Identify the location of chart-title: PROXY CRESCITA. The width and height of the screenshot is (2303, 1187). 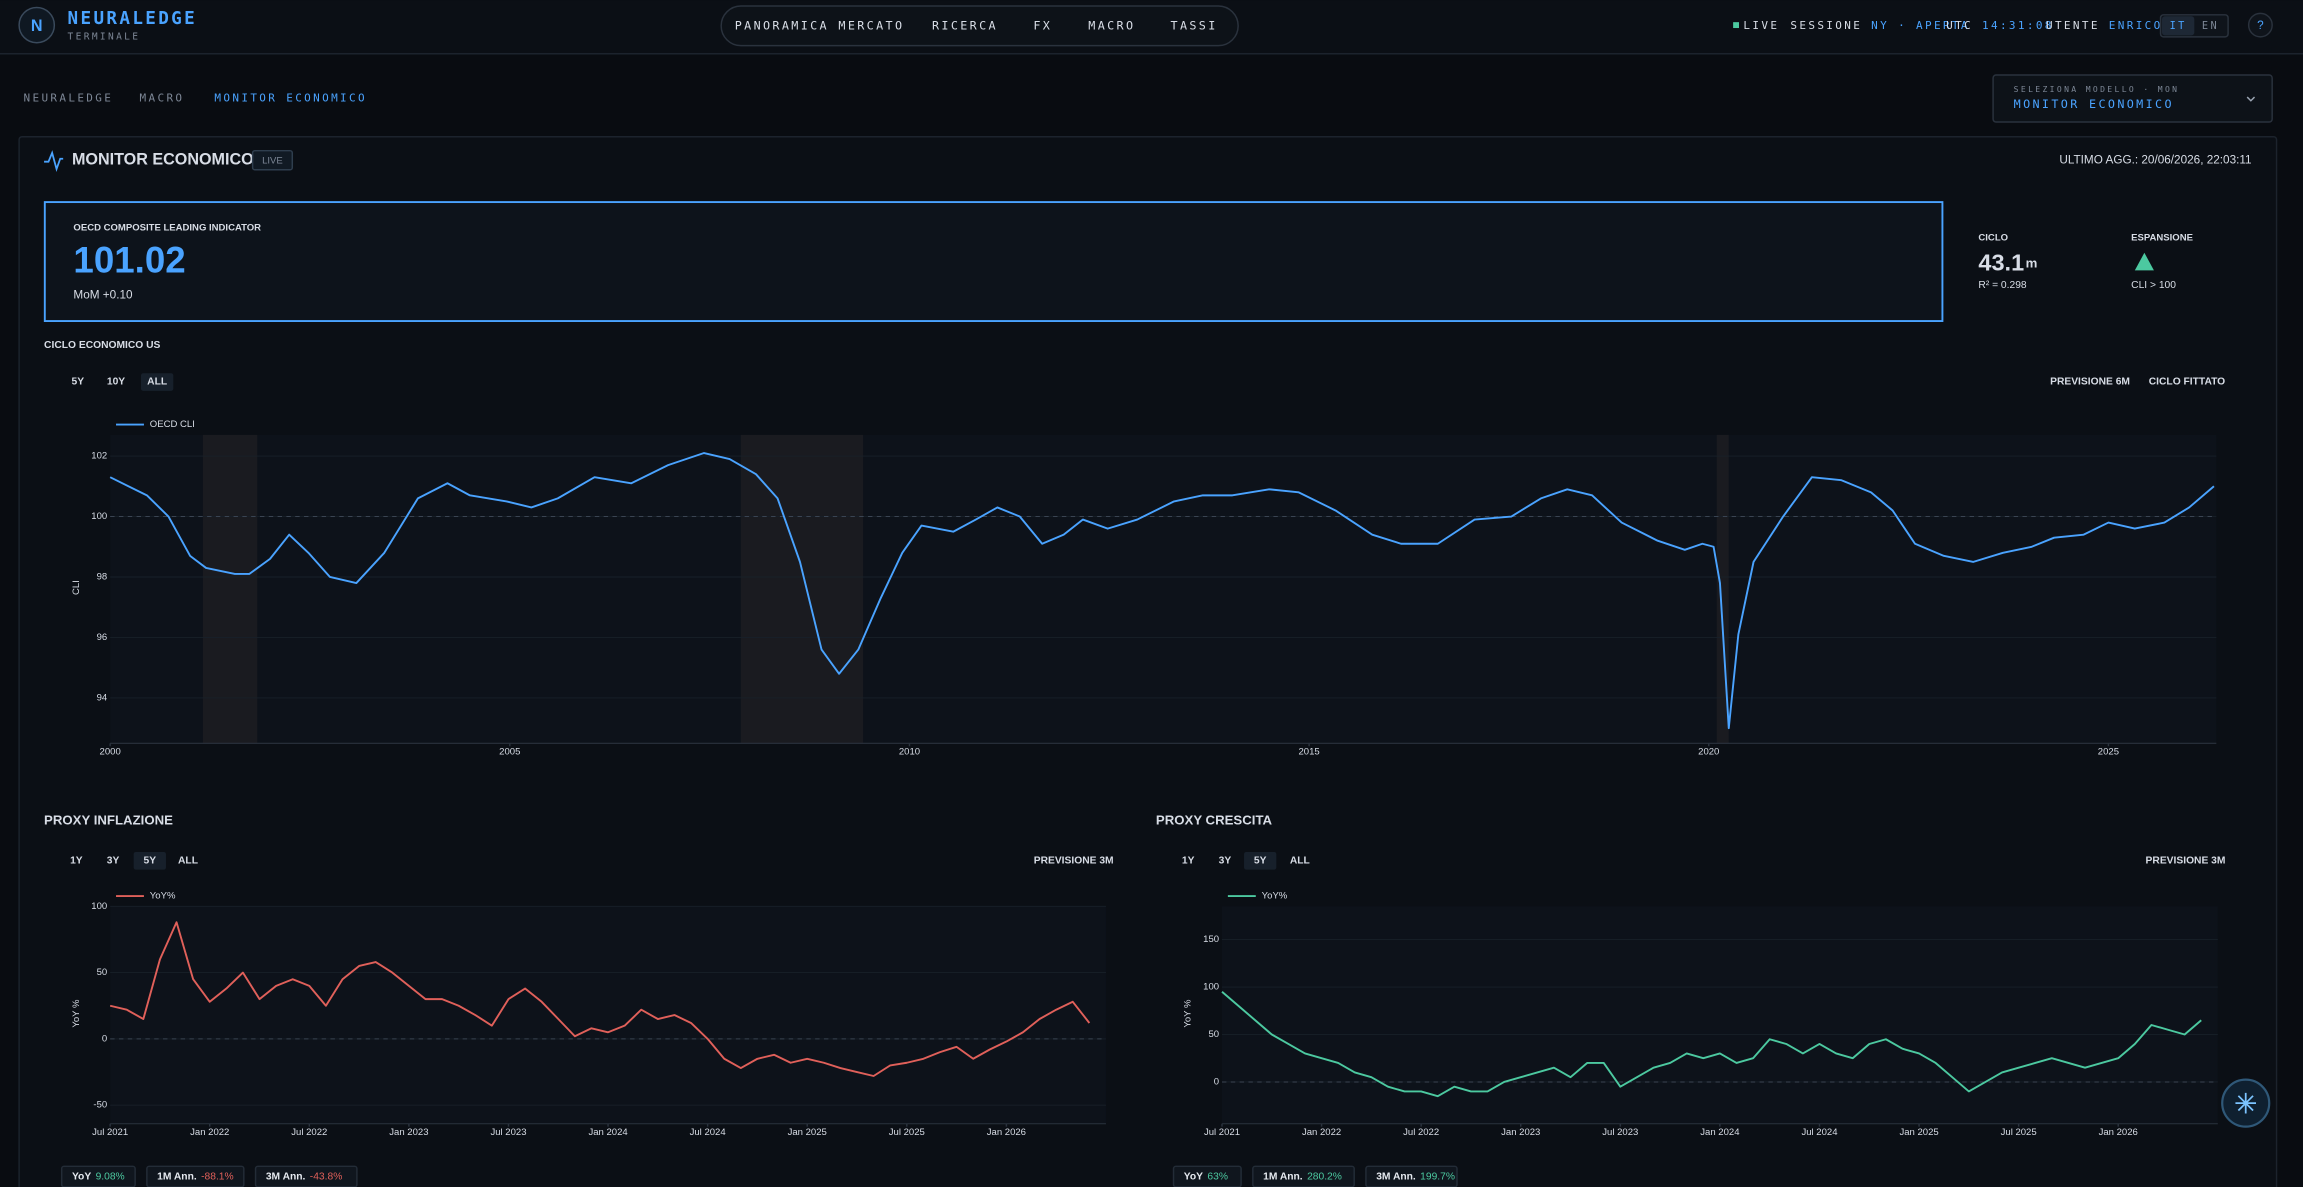
(1214, 820).